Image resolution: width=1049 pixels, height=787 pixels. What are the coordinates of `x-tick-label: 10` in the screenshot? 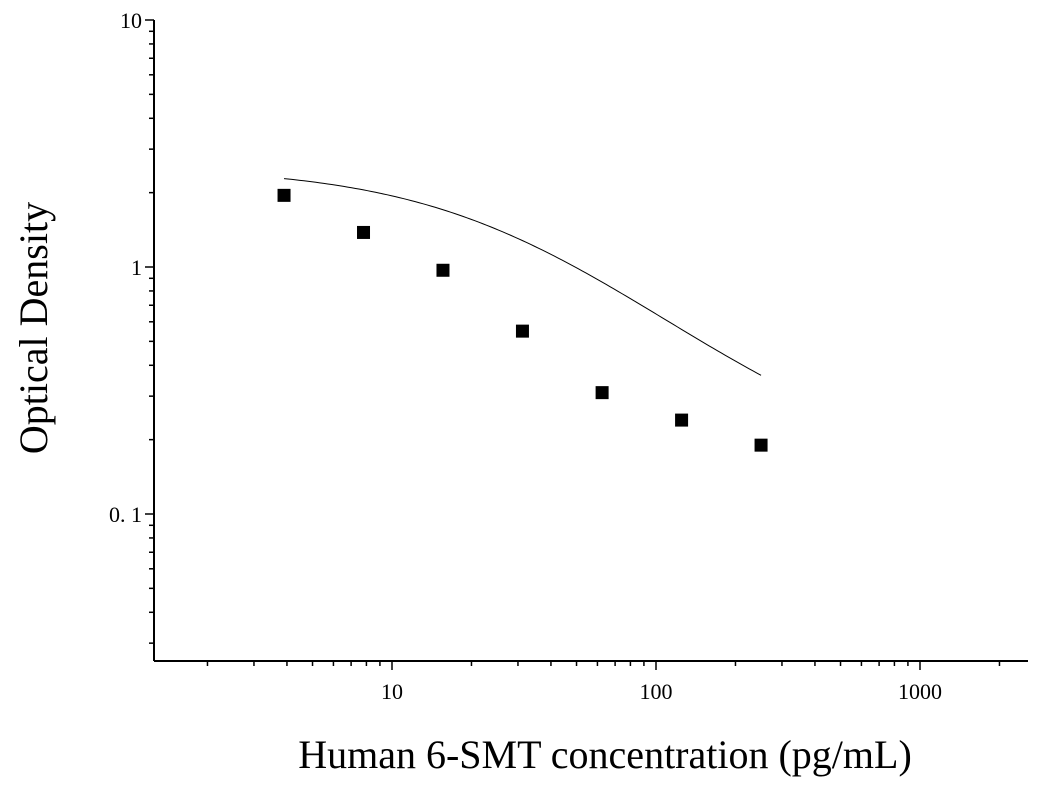 It's located at (392, 691).